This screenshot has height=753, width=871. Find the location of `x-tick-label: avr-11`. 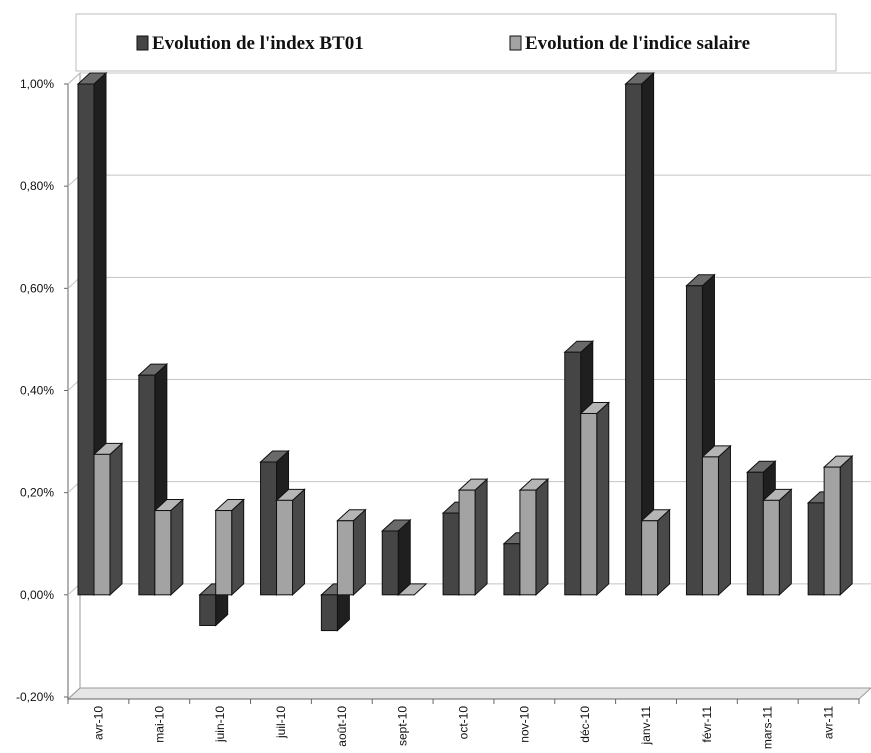

x-tick-label: avr-11 is located at coordinates (829, 722).